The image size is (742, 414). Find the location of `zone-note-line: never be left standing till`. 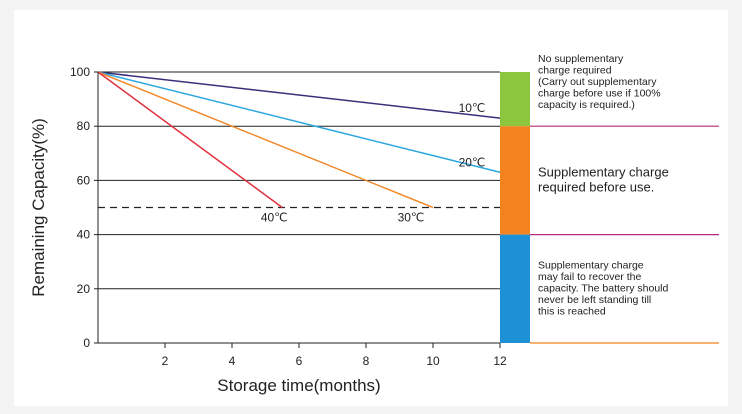

zone-note-line: never be left standing till is located at coordinates (594, 300).